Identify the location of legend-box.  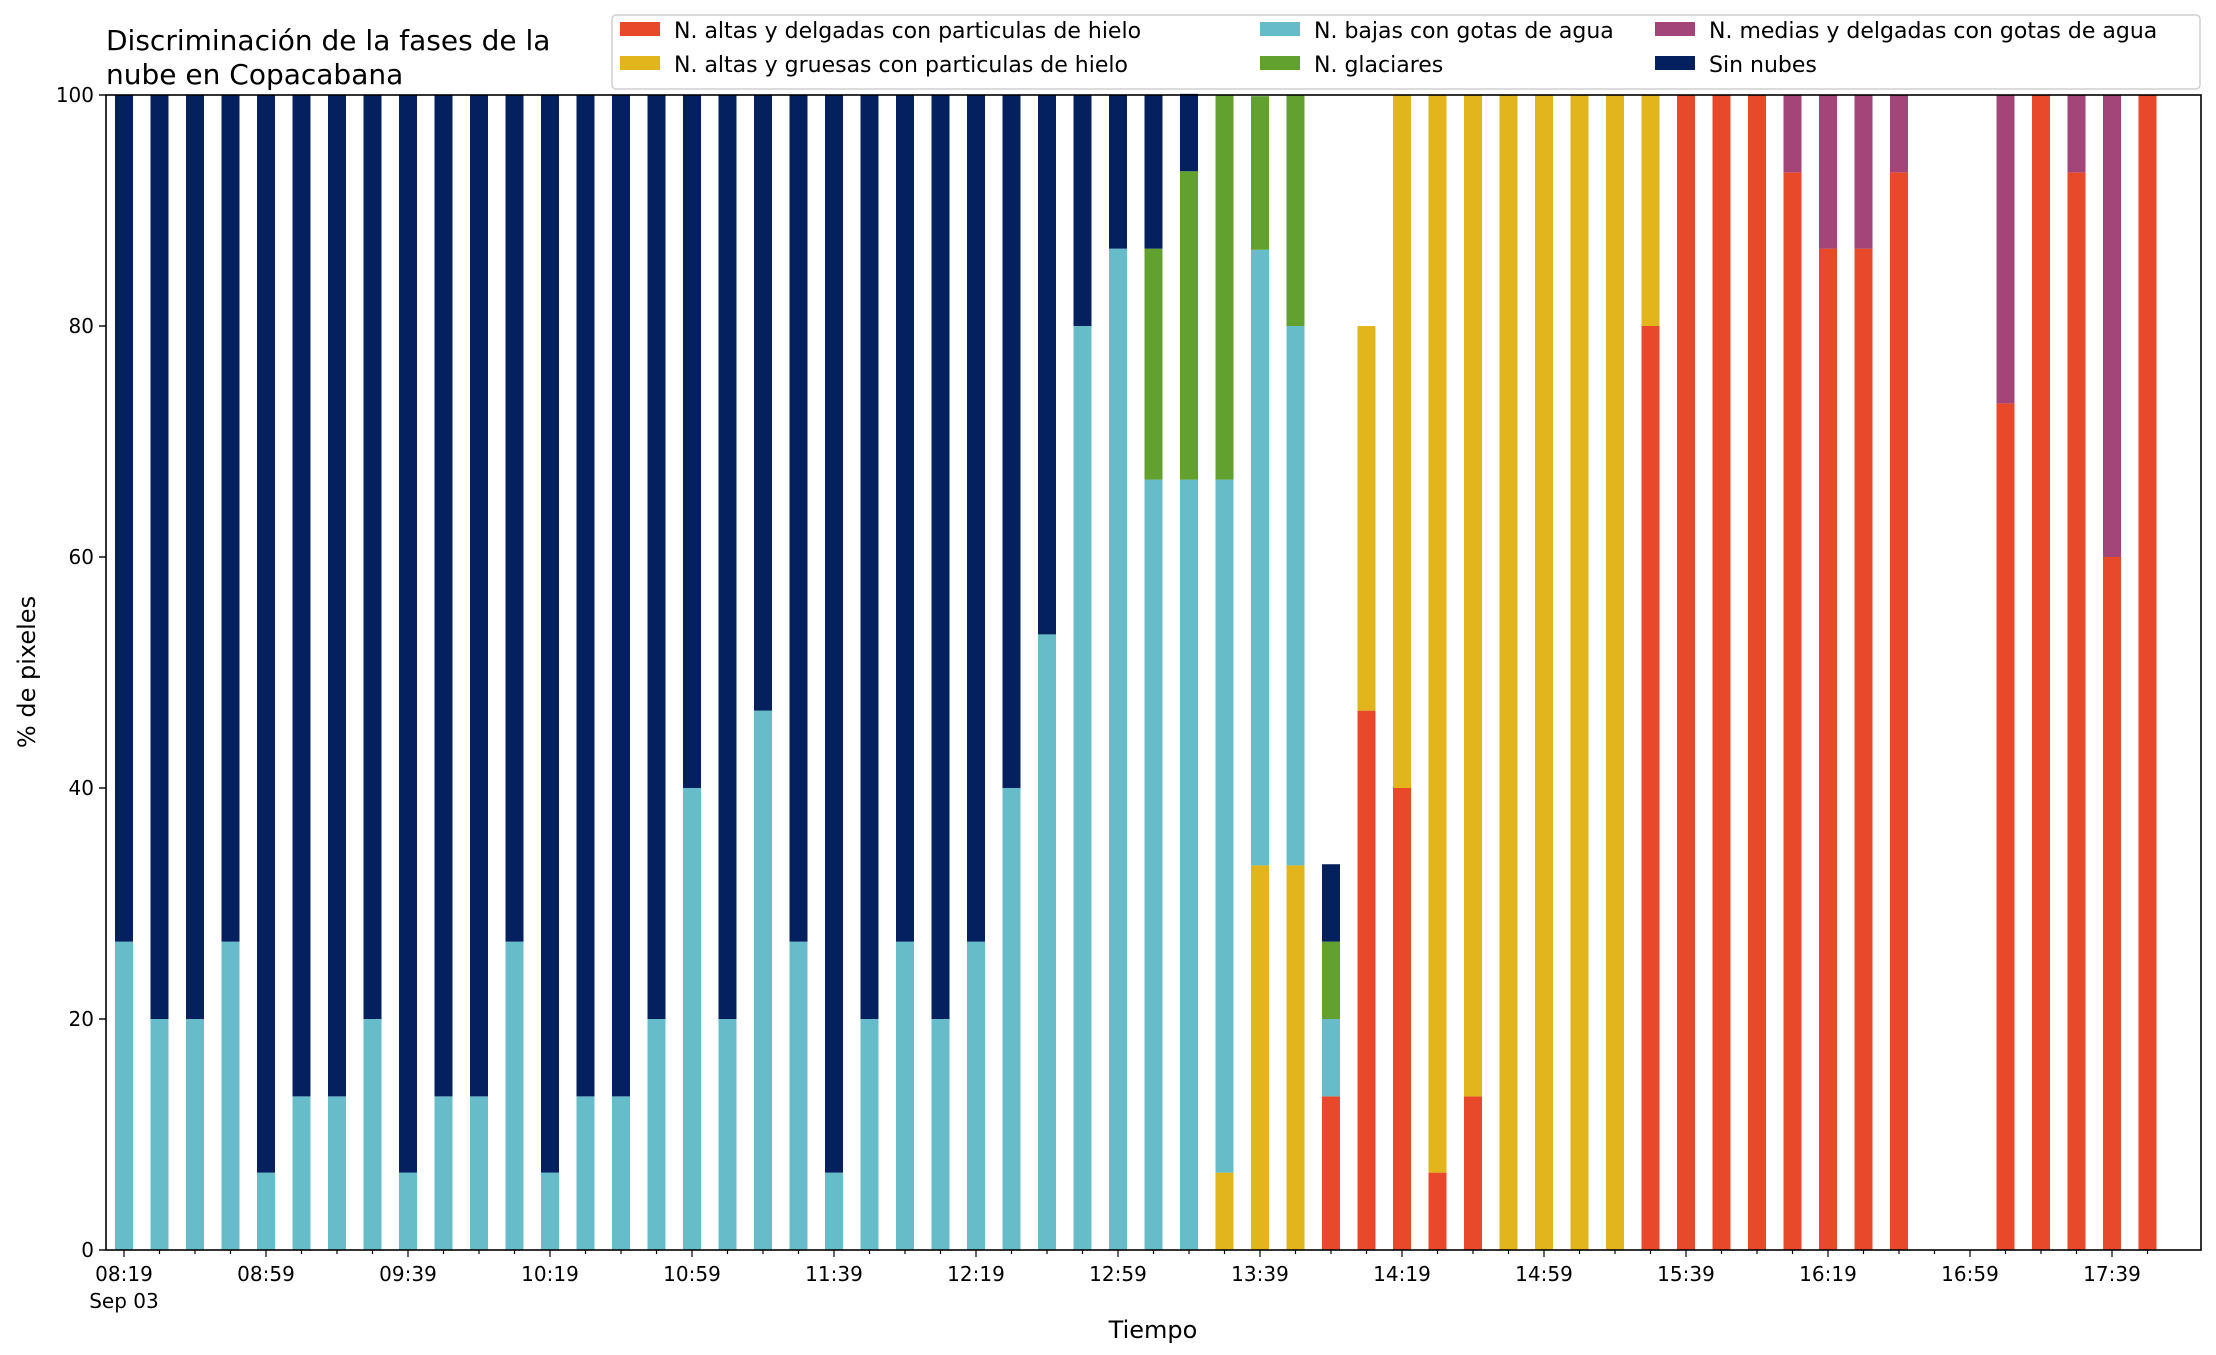
(1406, 52).